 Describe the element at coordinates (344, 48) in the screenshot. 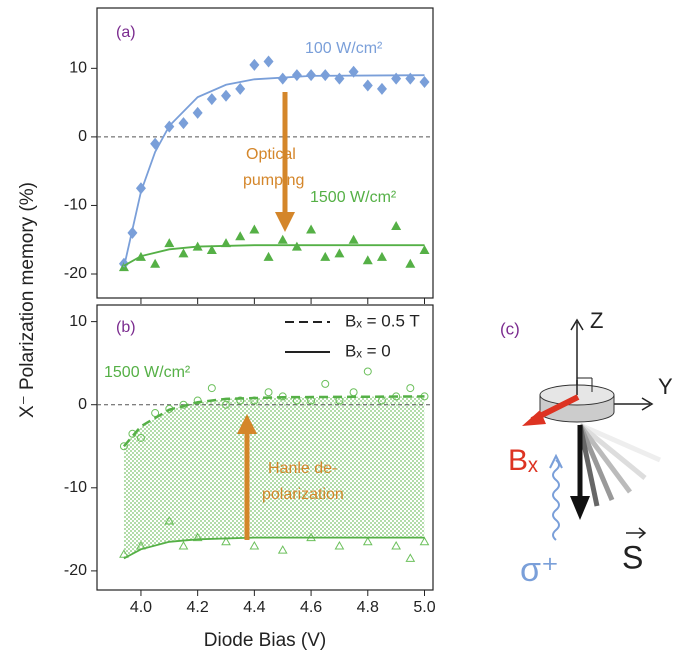

I see `annotation: 100 W/cm²` at that location.